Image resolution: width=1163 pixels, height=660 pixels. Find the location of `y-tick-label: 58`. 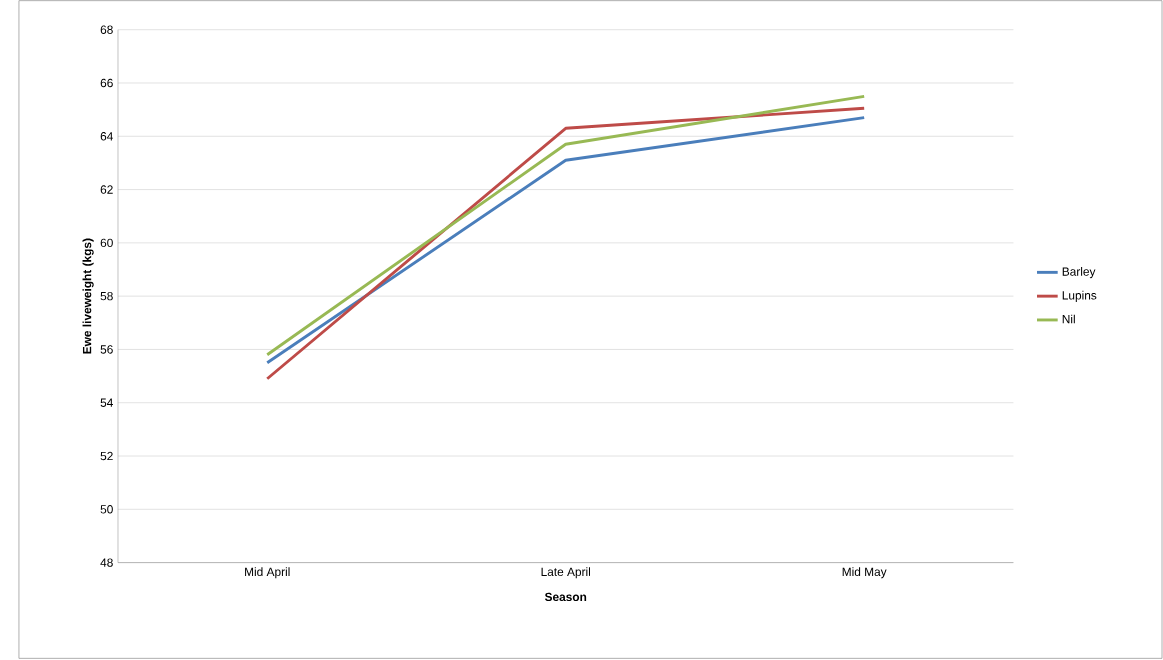

y-tick-label: 58 is located at coordinates (106, 296).